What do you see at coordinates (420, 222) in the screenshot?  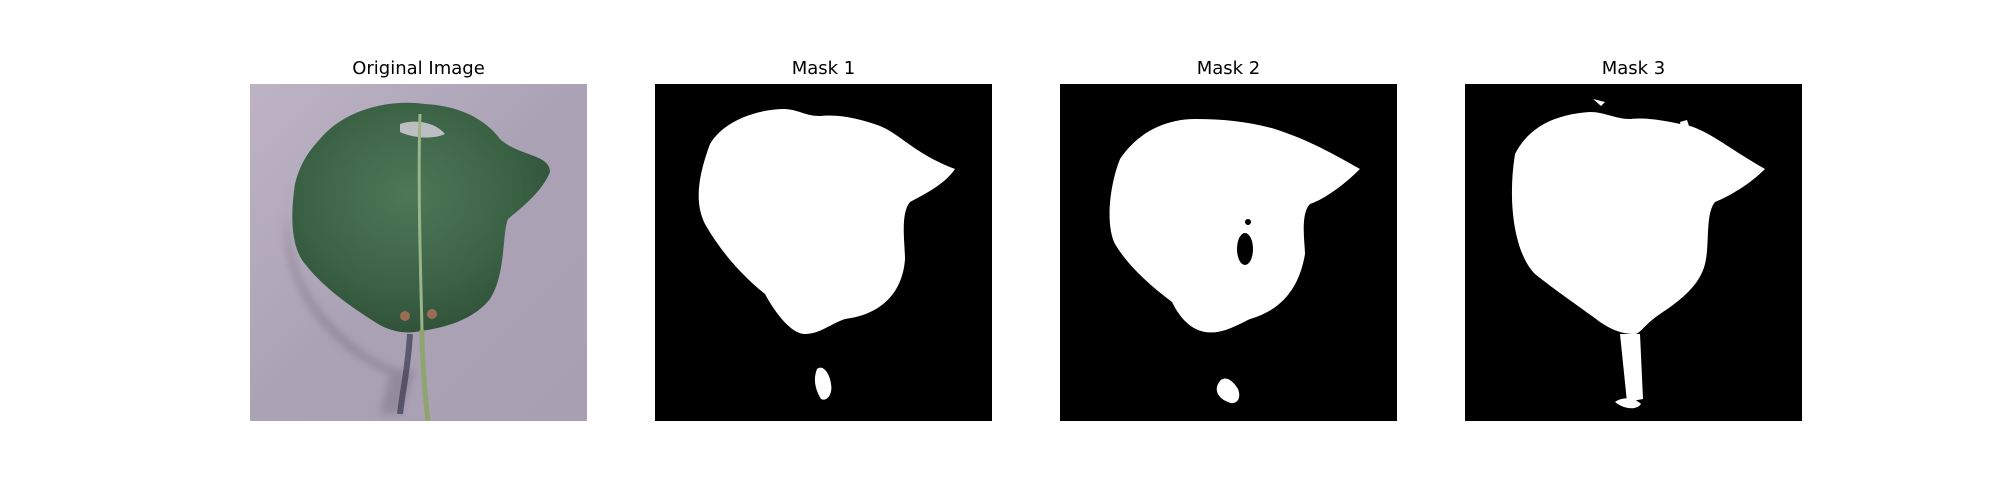 I see `leaf-midrib` at bounding box center [420, 222].